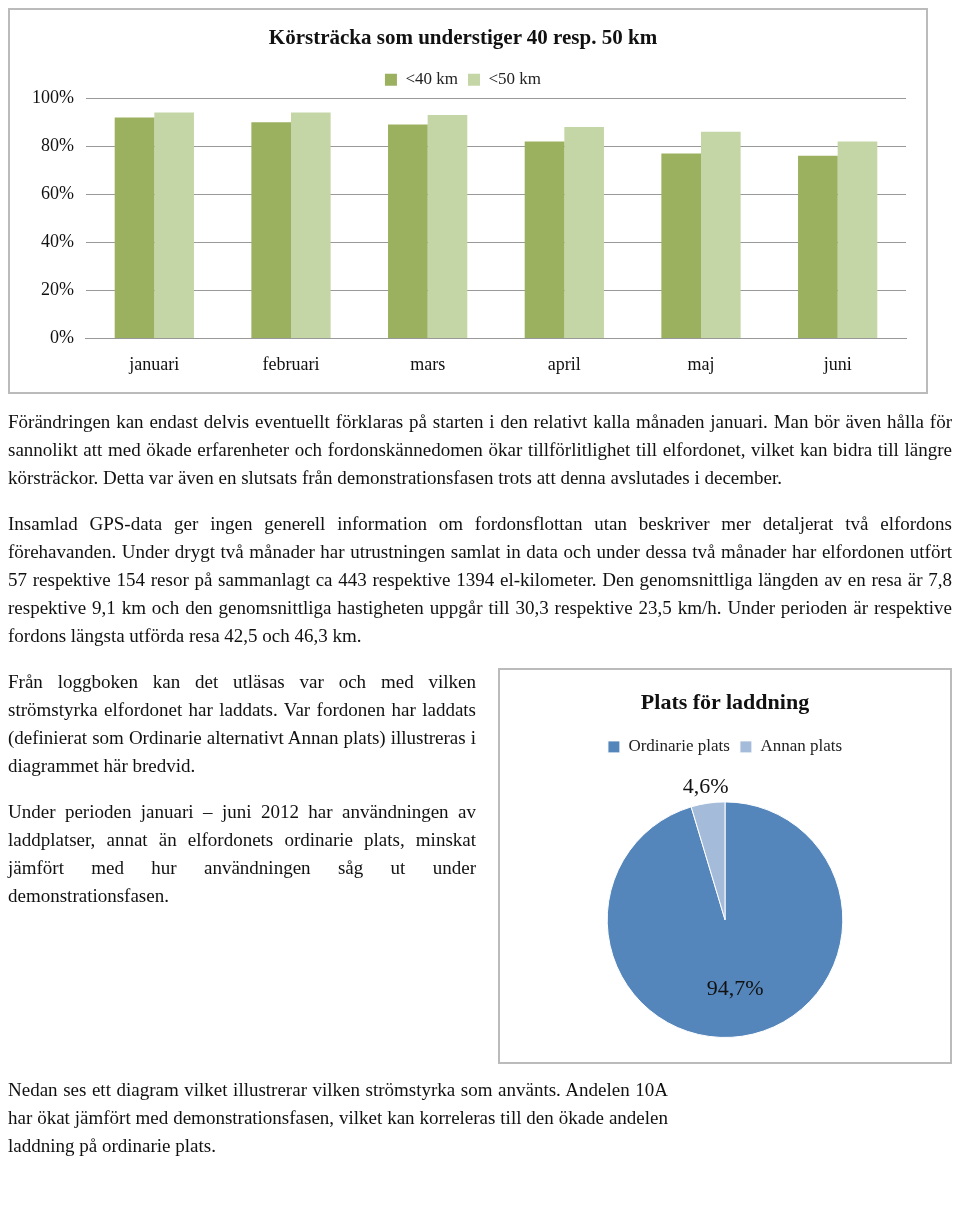  I want to click on data-label: 4,6%, so click(705, 786).